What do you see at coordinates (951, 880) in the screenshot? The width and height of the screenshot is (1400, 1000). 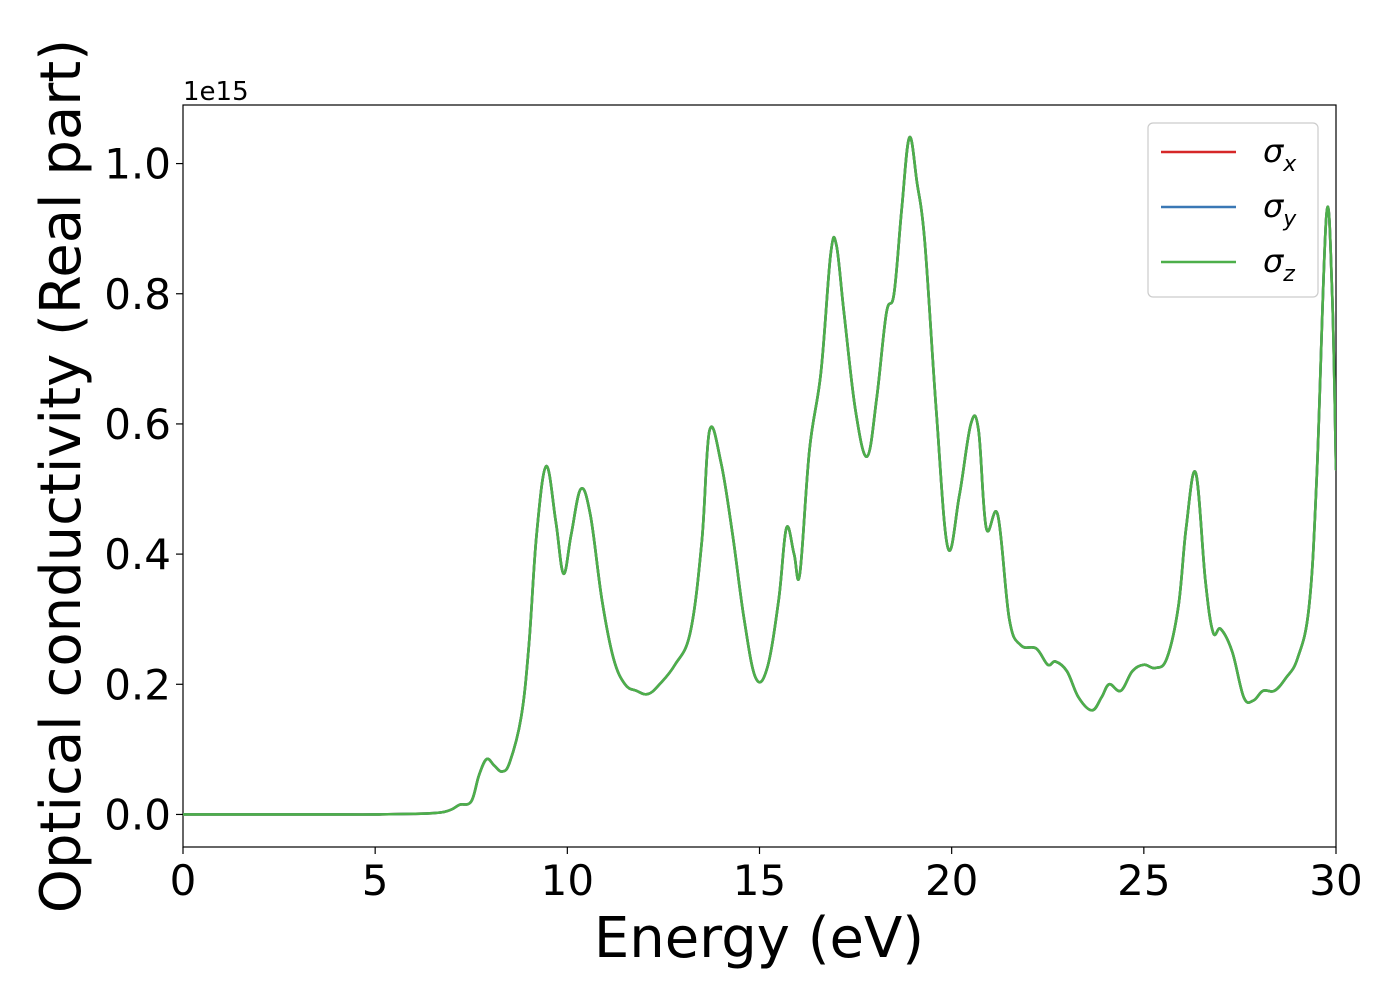 I see `x-tick-label: 20` at bounding box center [951, 880].